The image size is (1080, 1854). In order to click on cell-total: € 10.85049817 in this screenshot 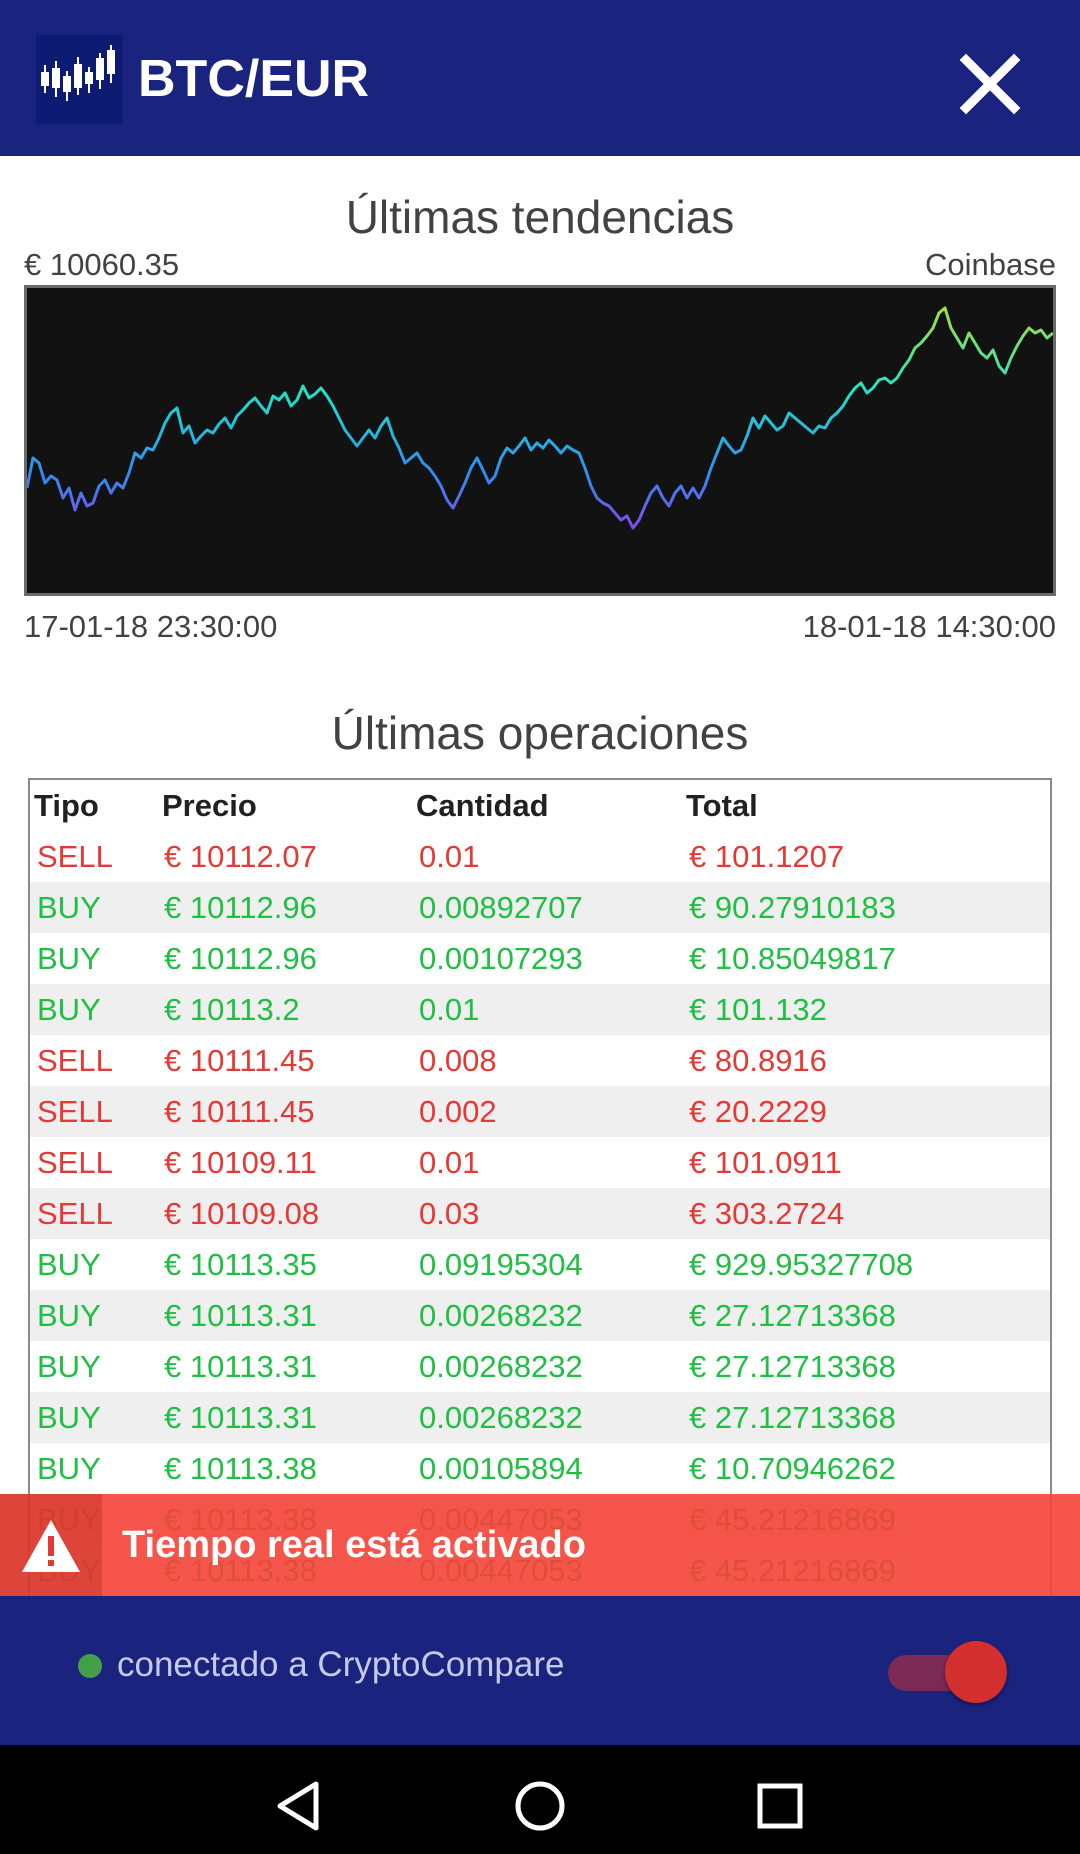, I will do `click(792, 958)`.